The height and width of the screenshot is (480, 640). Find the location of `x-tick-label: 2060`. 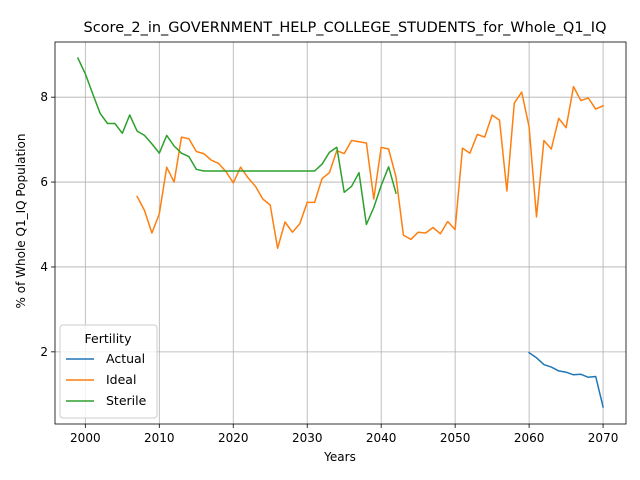

x-tick-label: 2060 is located at coordinates (529, 438).